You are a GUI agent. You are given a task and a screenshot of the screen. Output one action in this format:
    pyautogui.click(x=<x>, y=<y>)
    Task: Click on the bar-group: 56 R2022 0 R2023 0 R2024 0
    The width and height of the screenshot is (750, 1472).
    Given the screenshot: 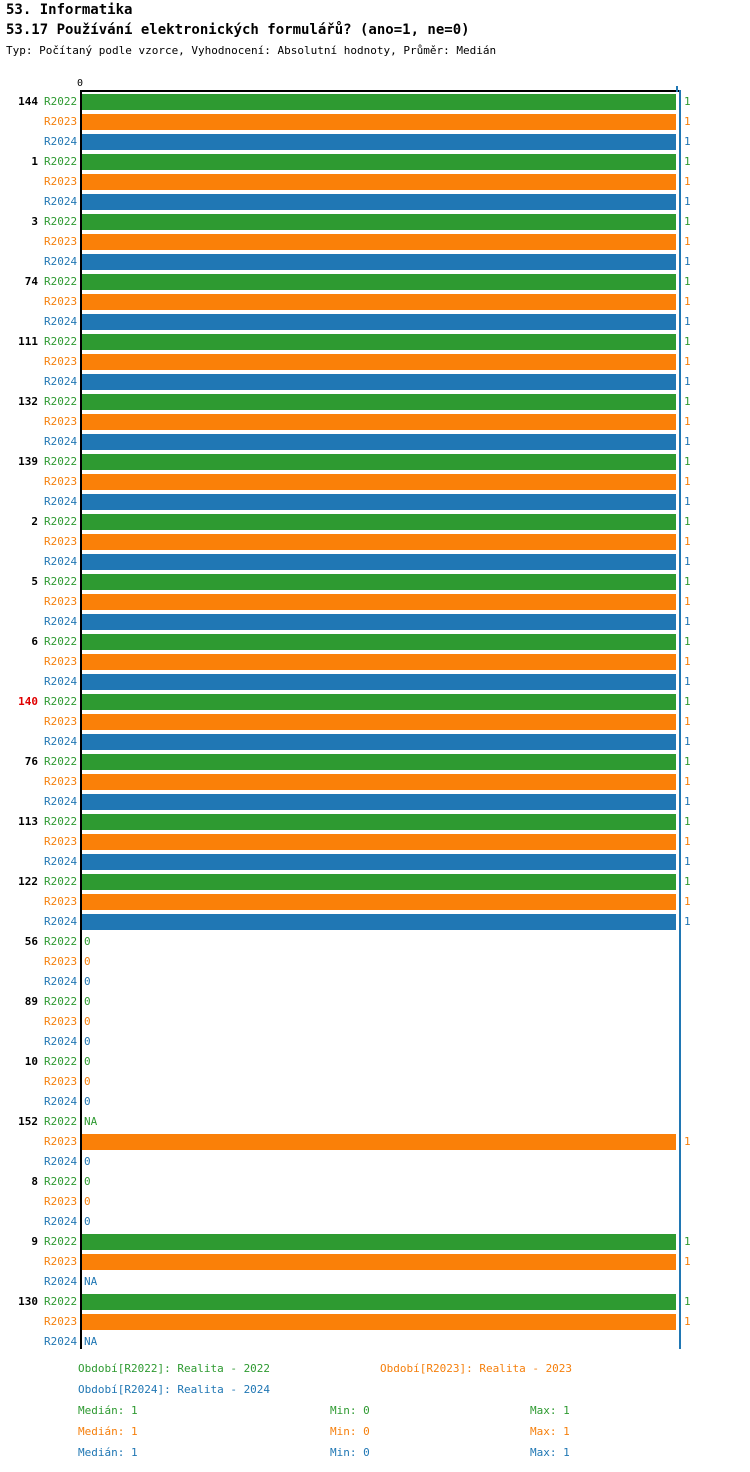 What is the action you would take?
    pyautogui.click(x=375, y=962)
    